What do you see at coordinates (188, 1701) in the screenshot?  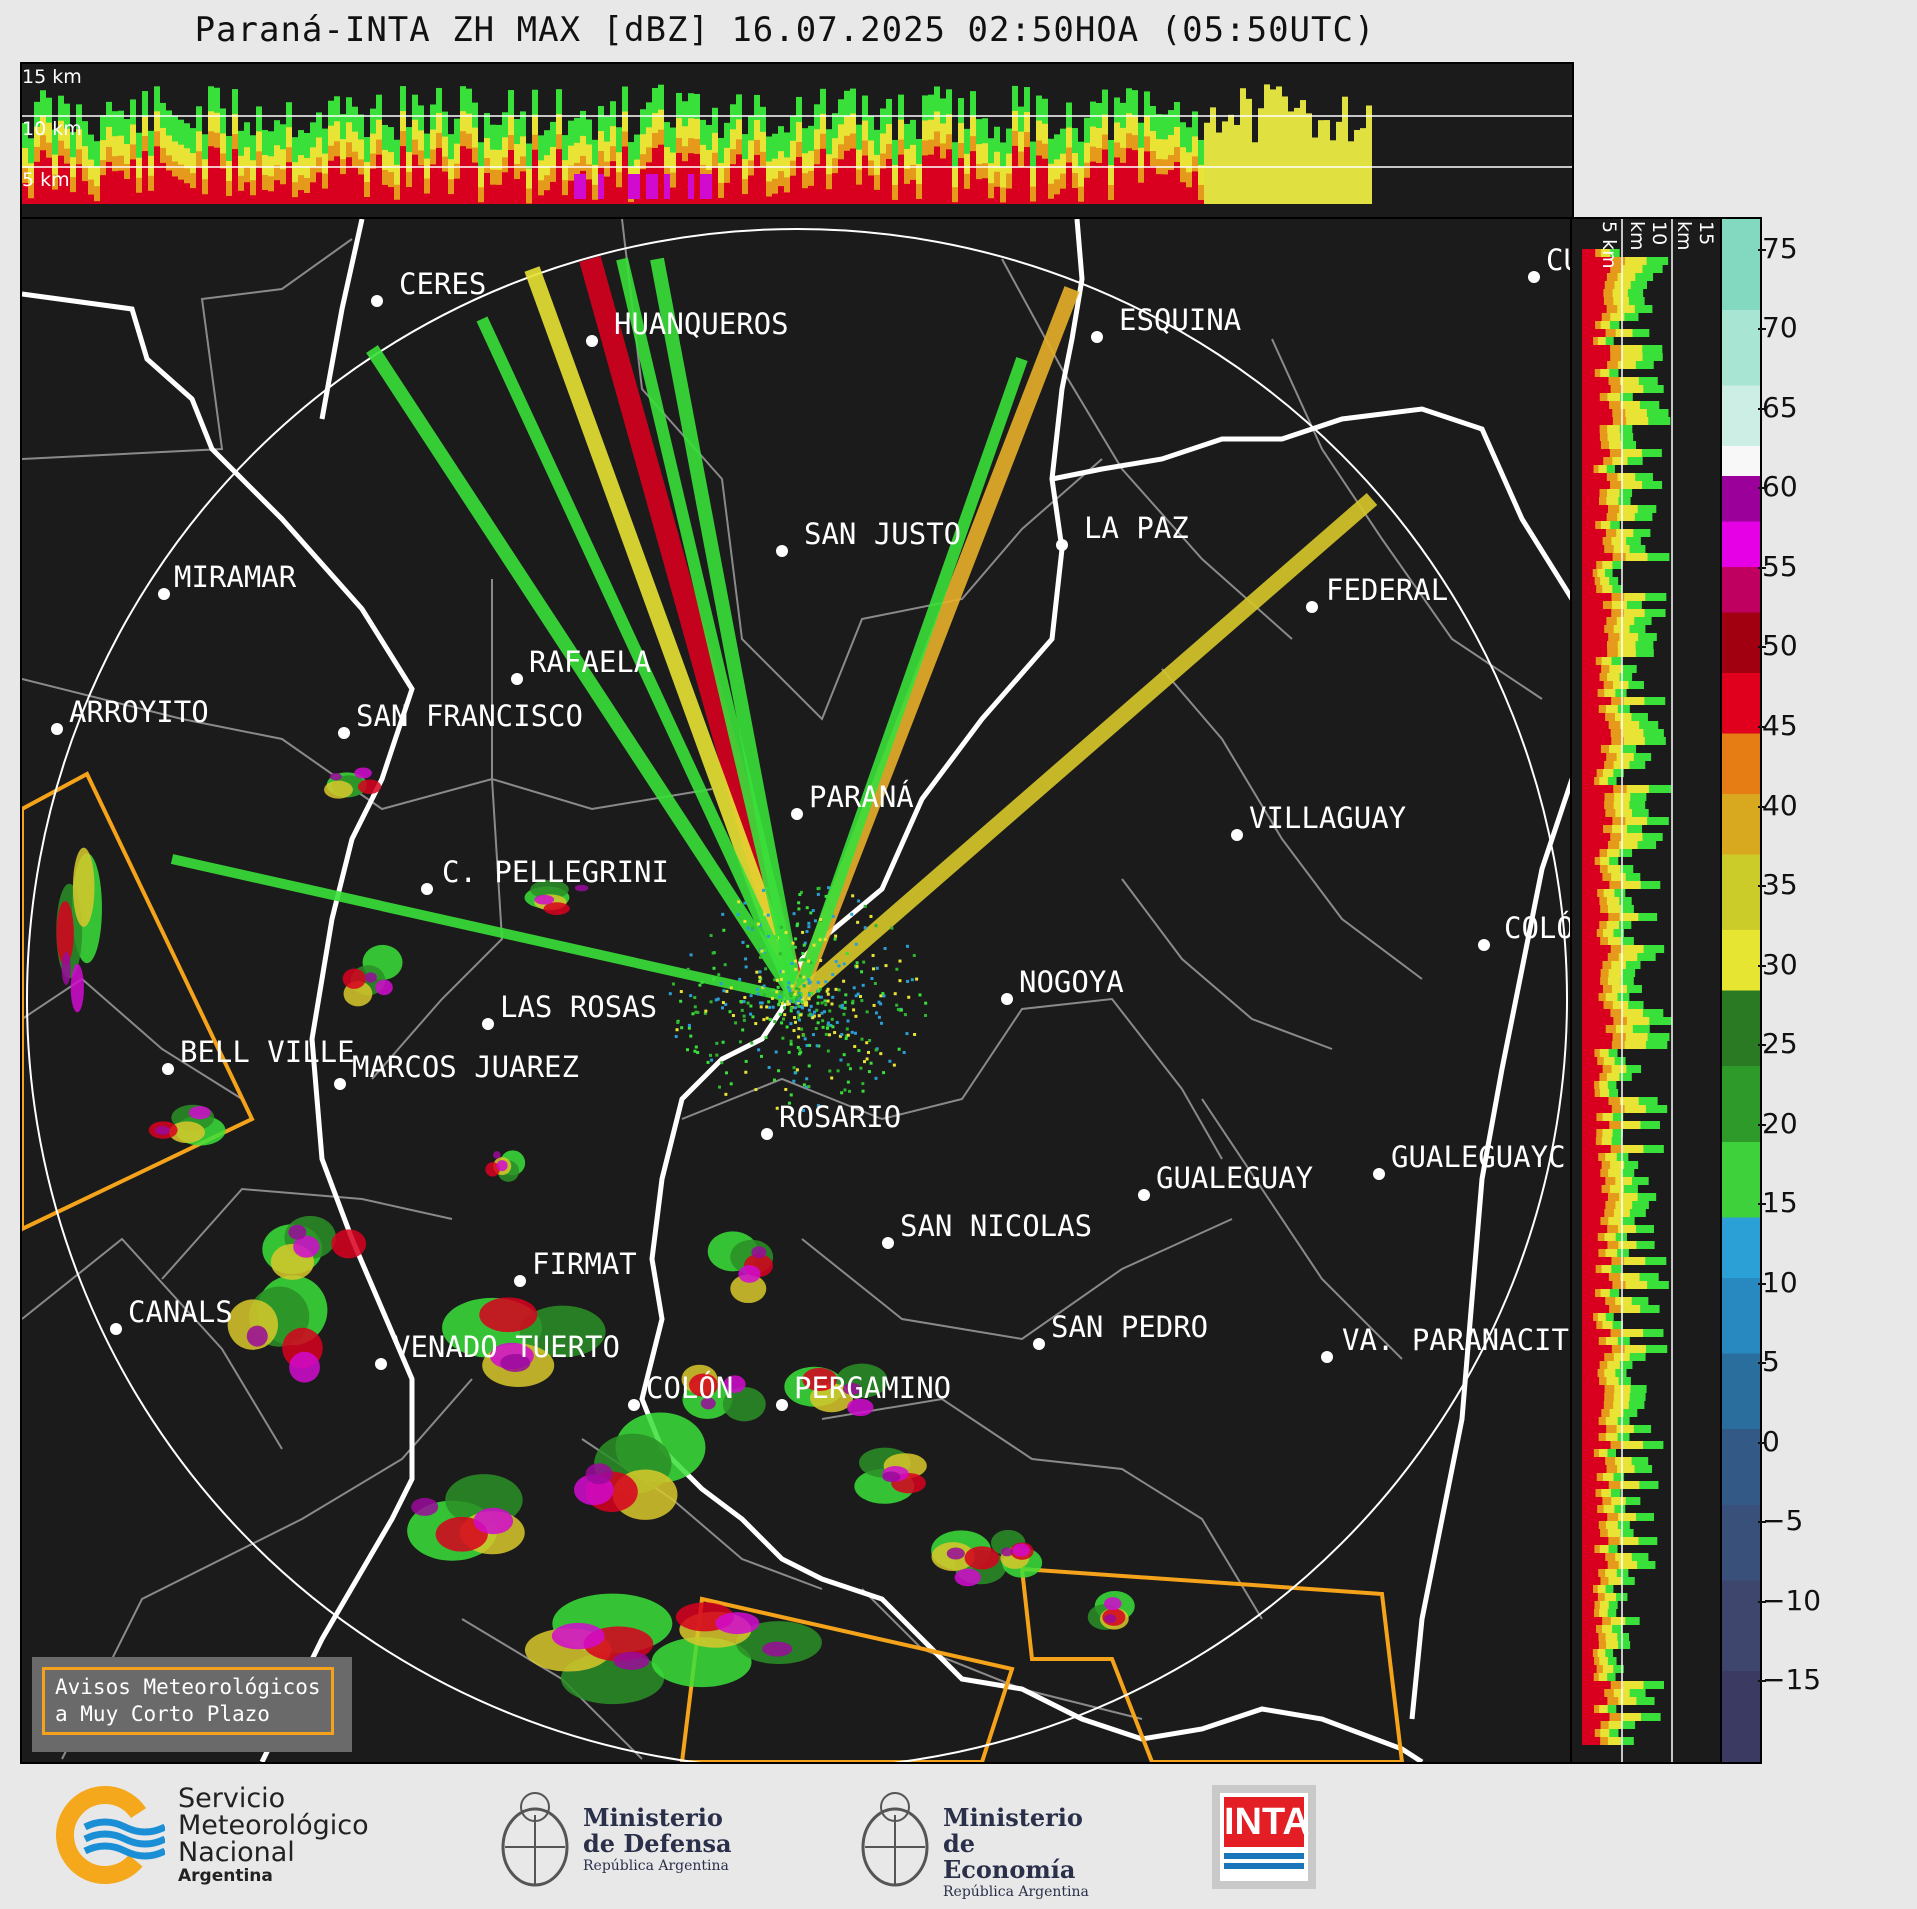 I see `avisos-label: Avisos Meteorológicos a Muy Corto Plazo` at bounding box center [188, 1701].